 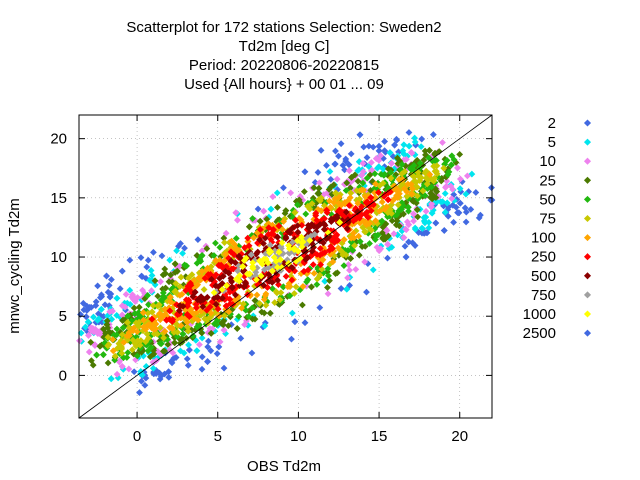 I want to click on legend-label: 5, so click(x=552, y=142).